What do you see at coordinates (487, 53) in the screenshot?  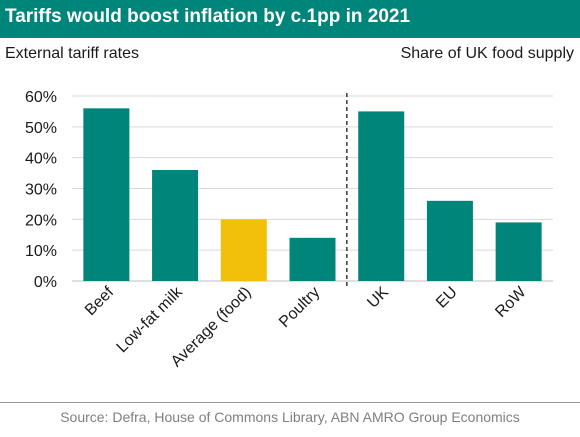 I see `subtitle-right: Share of UK food supply` at bounding box center [487, 53].